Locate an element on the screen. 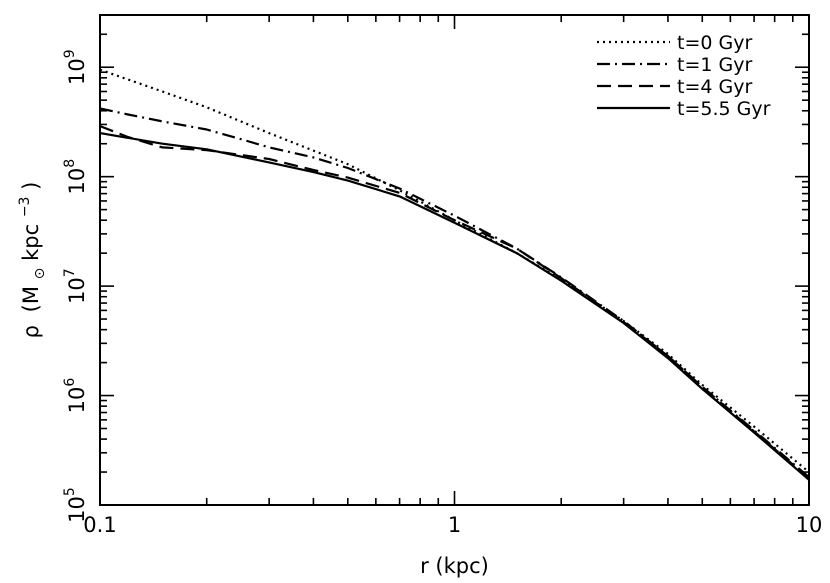 The width and height of the screenshot is (830, 583). svg-text: 105 is located at coordinates (75, 505).